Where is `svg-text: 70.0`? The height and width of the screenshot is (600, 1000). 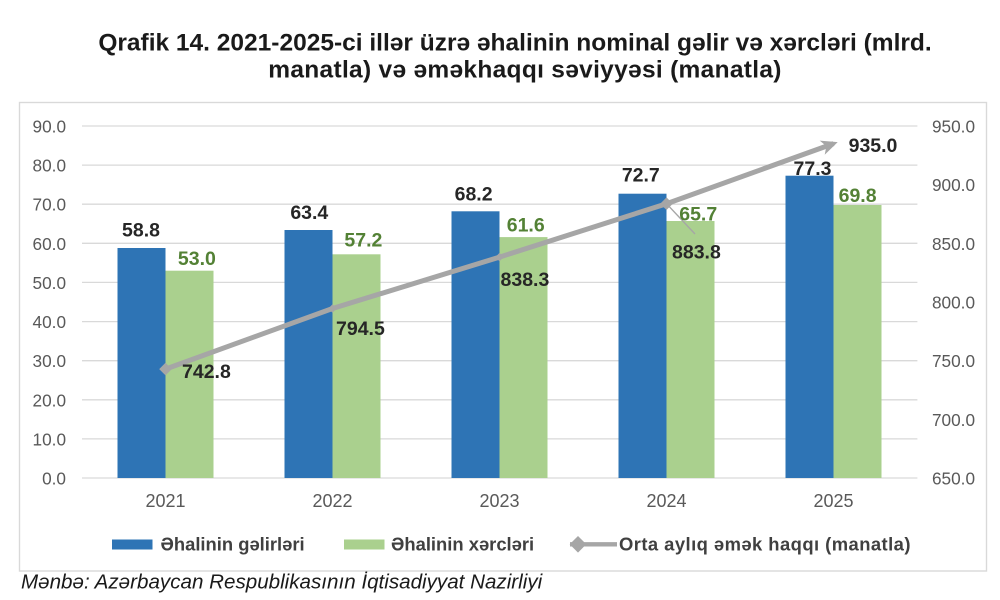 svg-text: 70.0 is located at coordinates (49, 205).